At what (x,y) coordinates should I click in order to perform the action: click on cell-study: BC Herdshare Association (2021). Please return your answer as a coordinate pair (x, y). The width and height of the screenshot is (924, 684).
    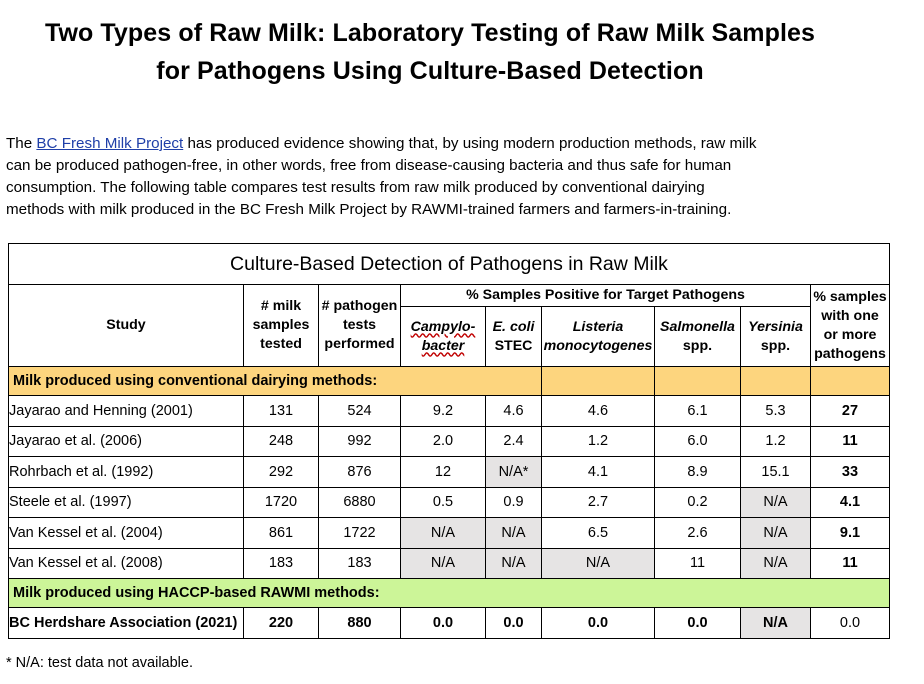
    Looking at the image, I should click on (126, 623).